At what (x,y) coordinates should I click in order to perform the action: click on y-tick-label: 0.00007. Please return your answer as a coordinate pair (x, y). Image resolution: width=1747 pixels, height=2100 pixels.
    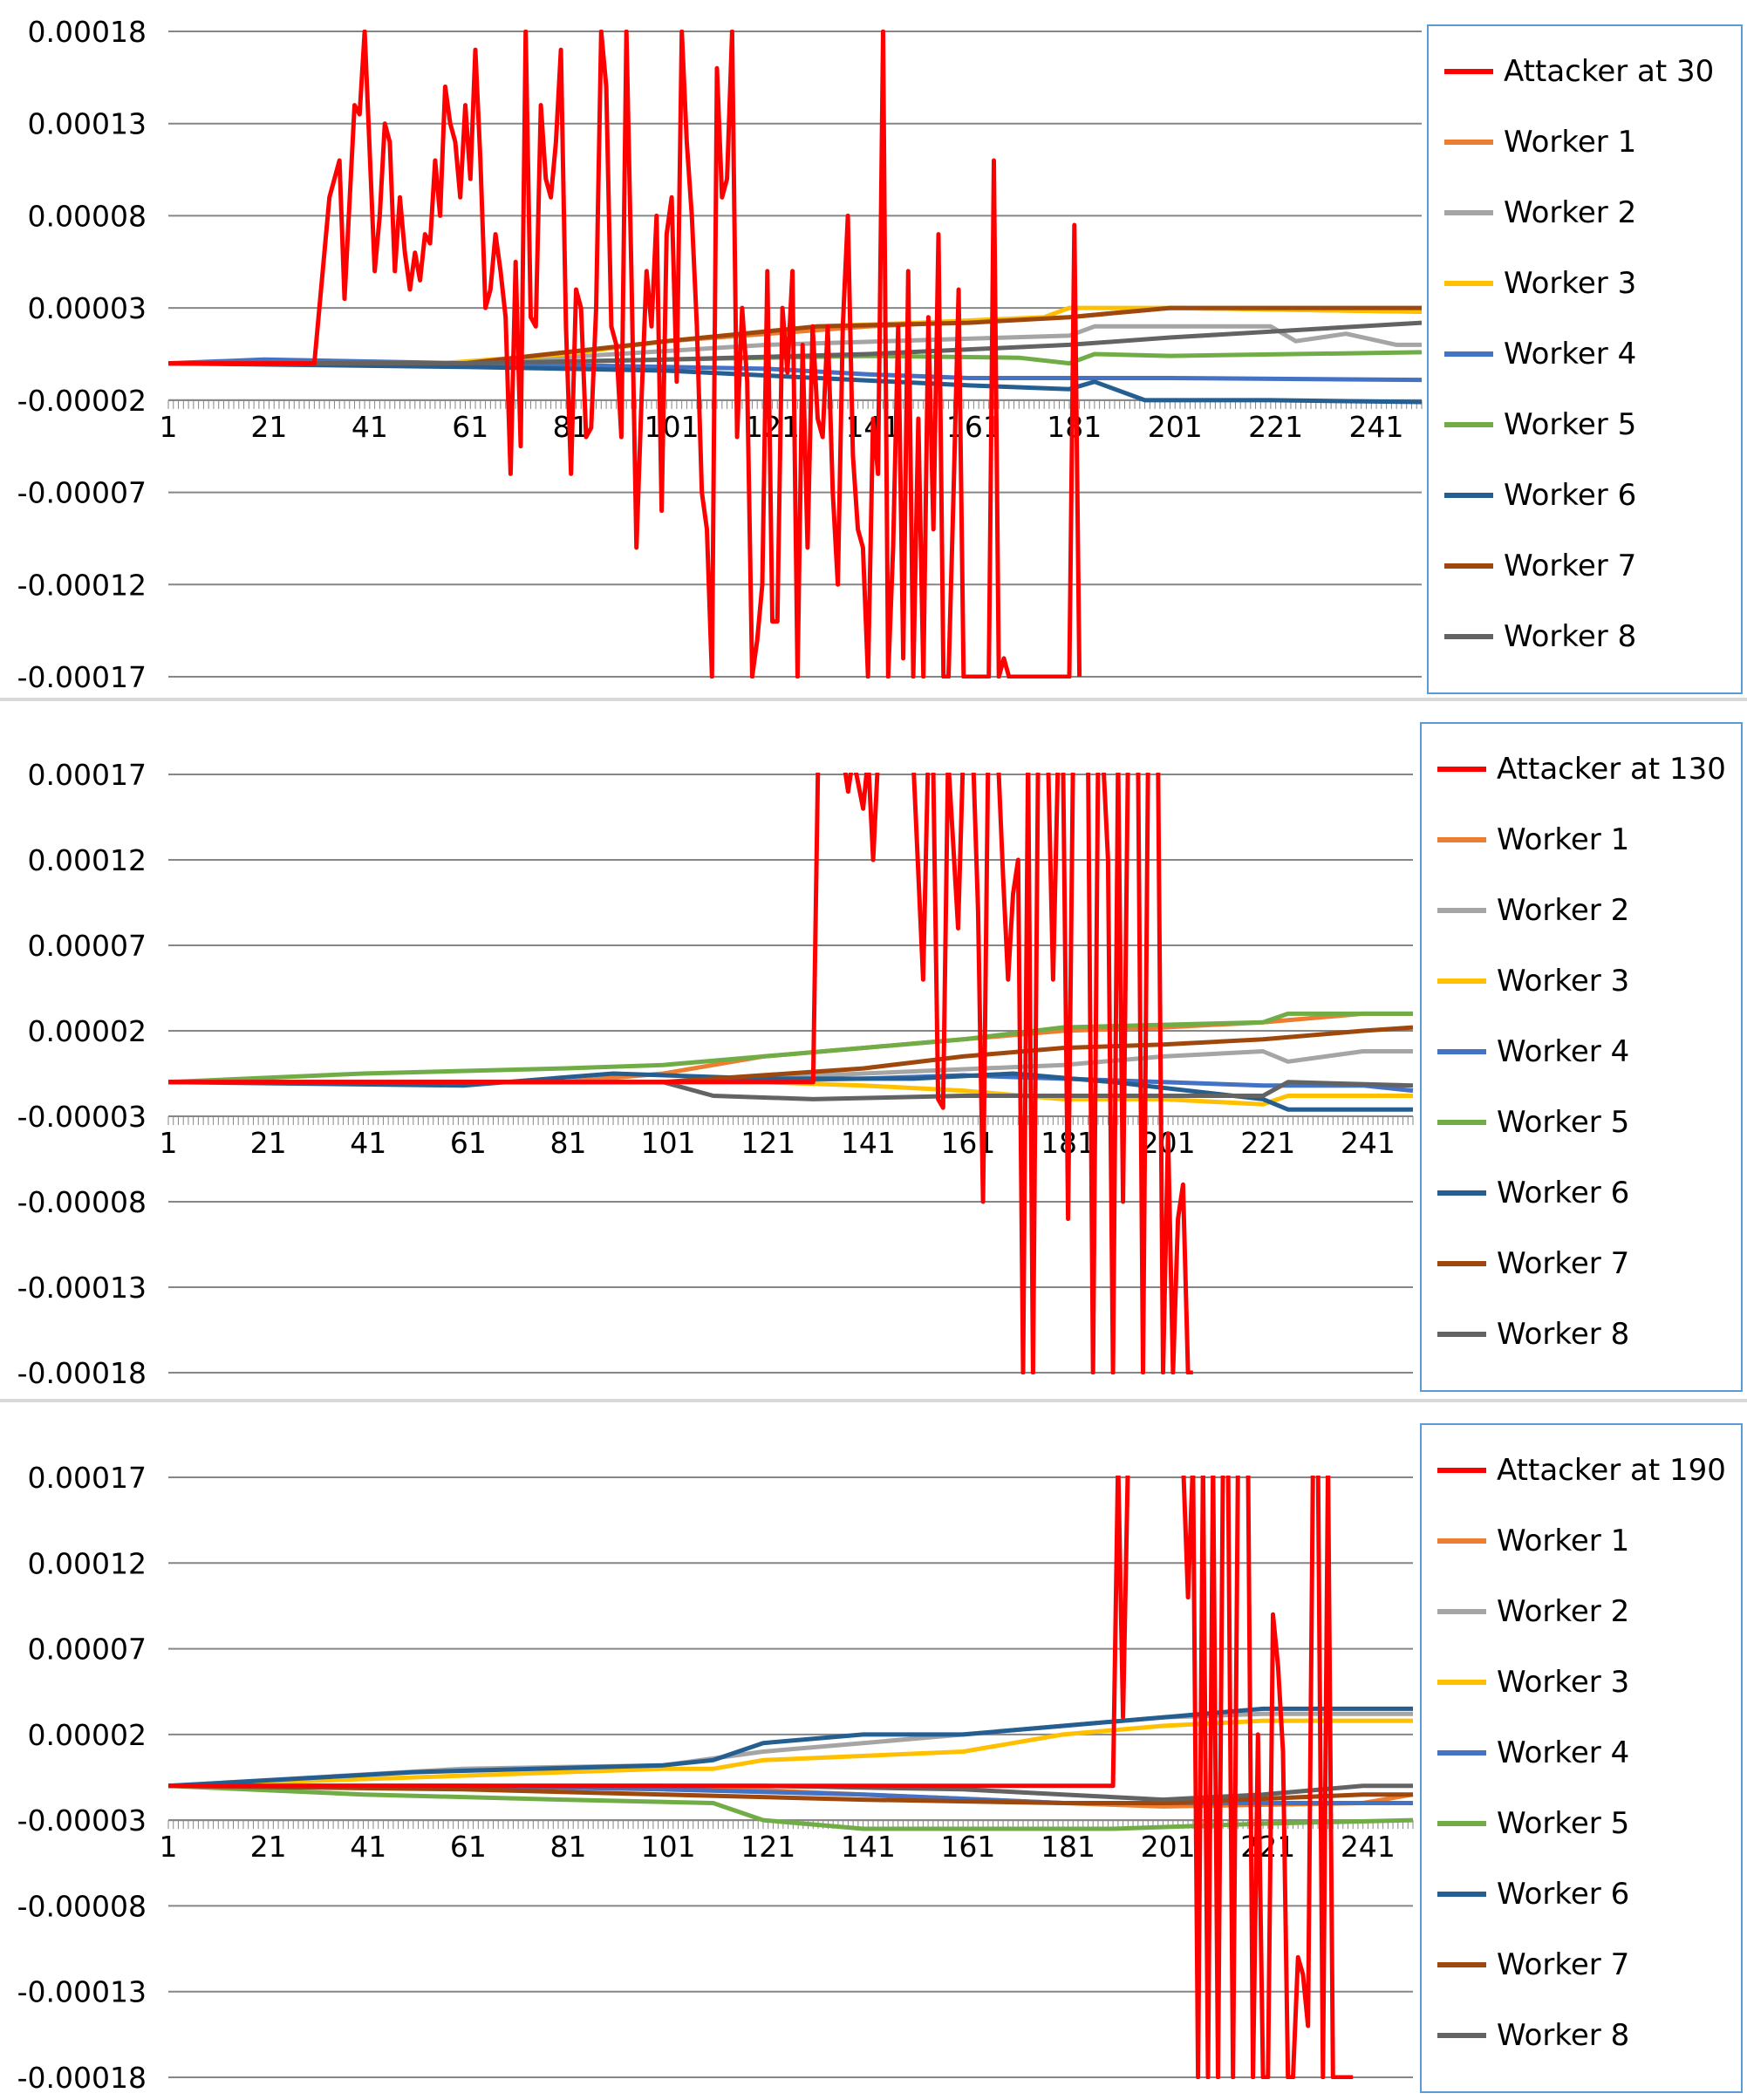
    Looking at the image, I should click on (87, 946).